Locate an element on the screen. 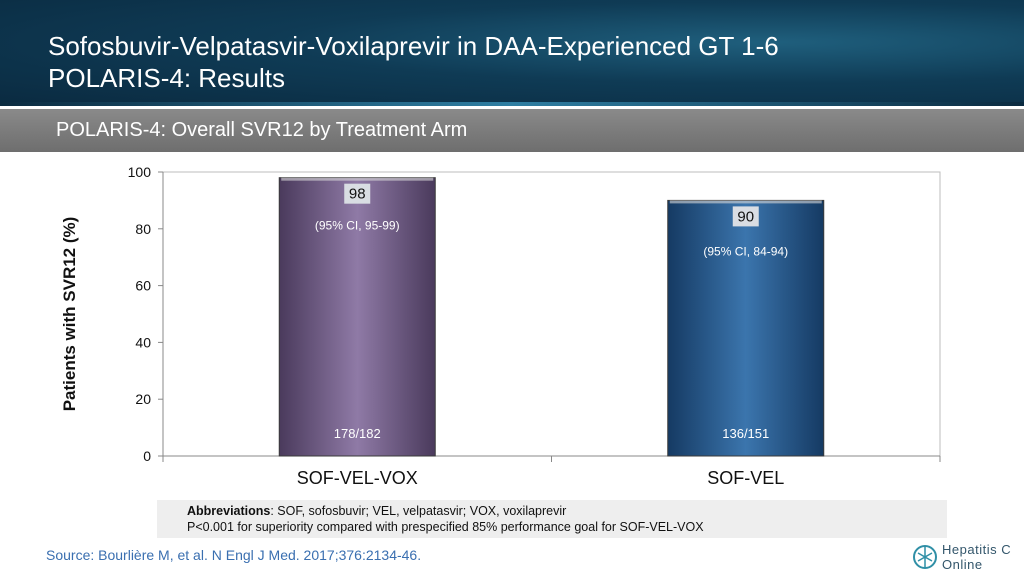 This screenshot has width=1024, height=576. logo-line2: Online is located at coordinates (962, 564).